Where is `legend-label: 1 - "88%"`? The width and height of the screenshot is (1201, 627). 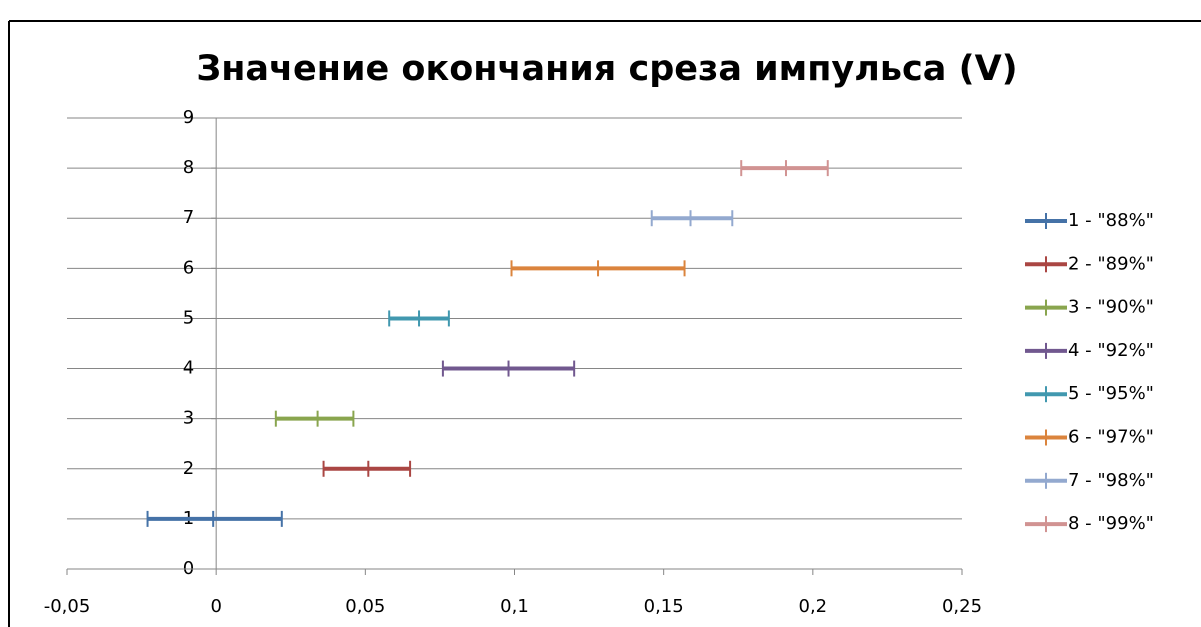 legend-label: 1 - "88%" is located at coordinates (1111, 220).